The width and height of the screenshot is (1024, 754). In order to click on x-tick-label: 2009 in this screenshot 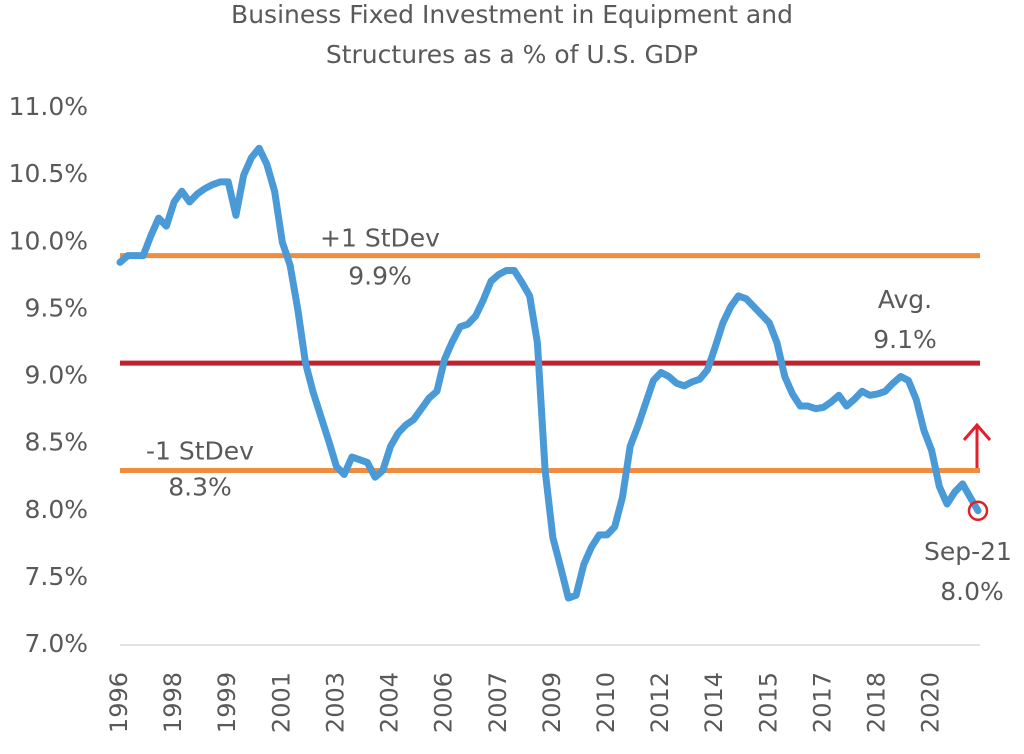, I will do `click(552, 702)`.